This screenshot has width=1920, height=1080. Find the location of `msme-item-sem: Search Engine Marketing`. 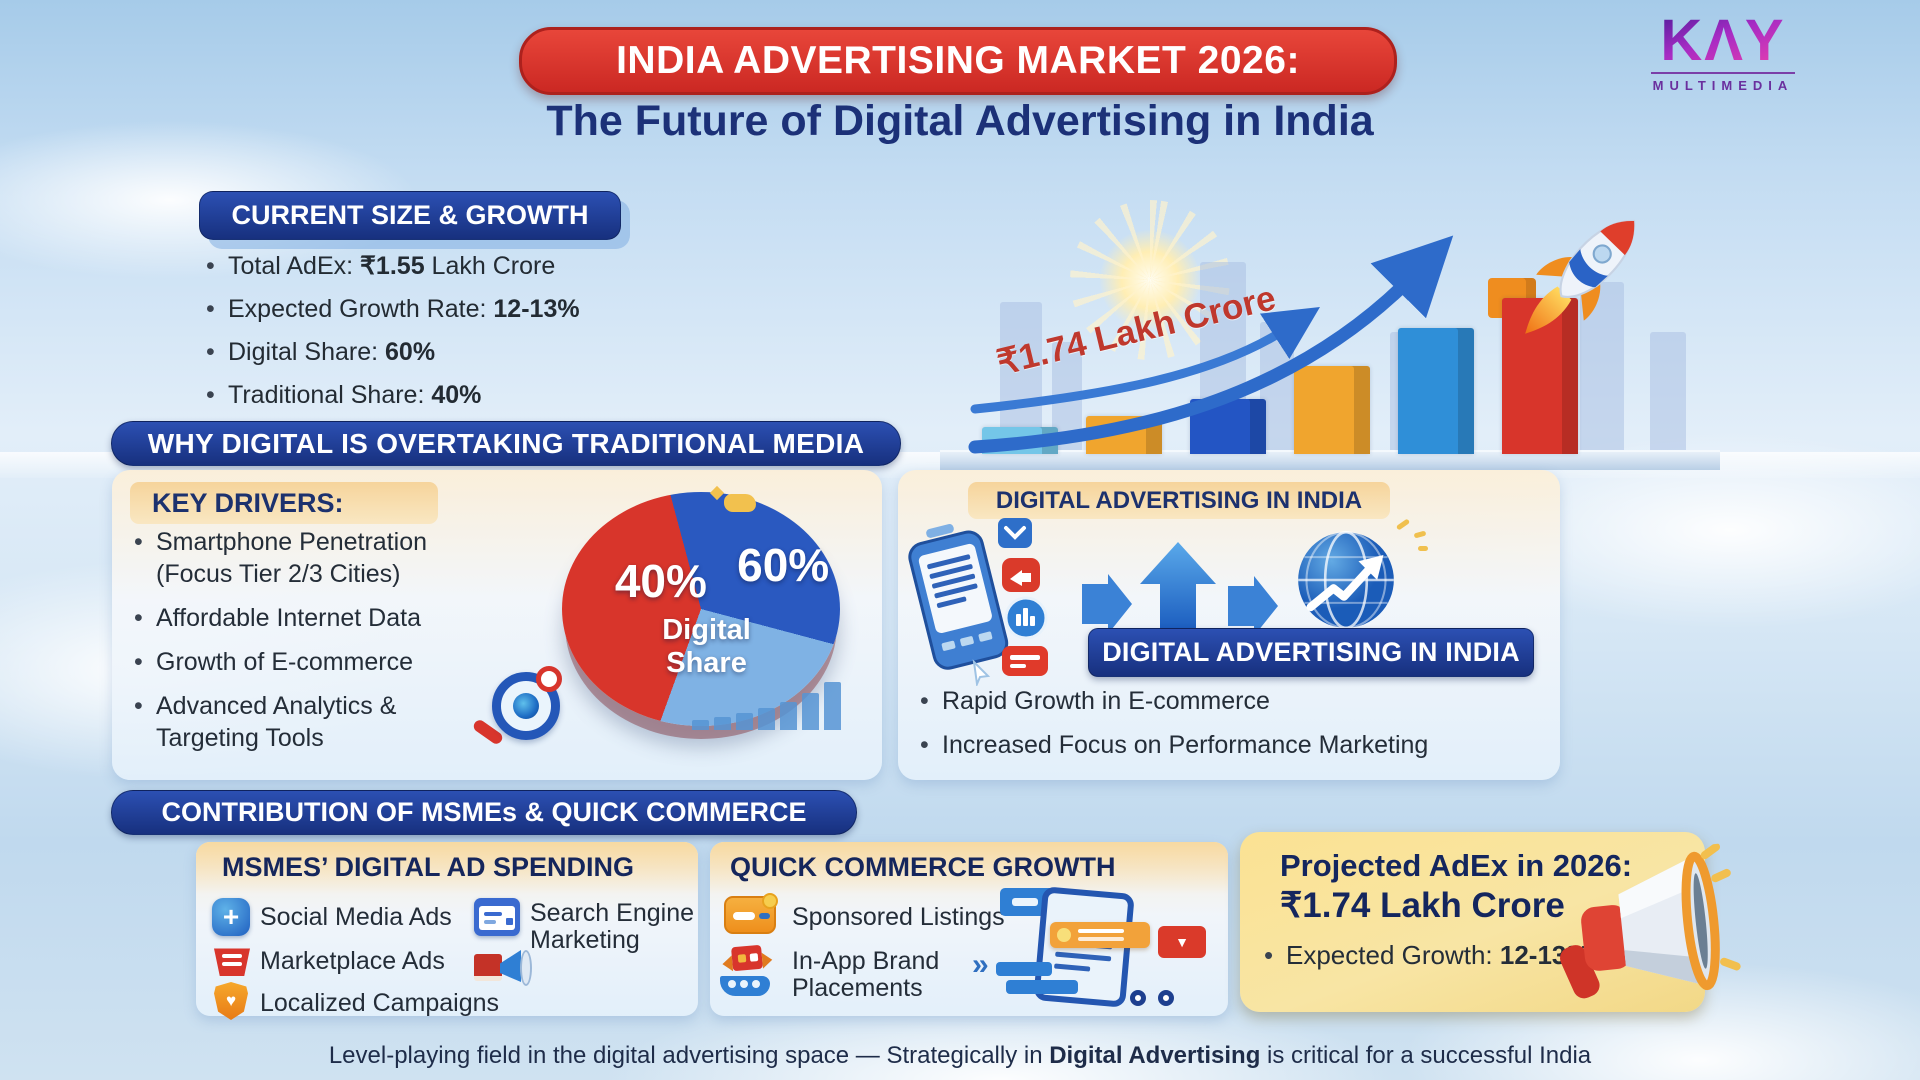

msme-item-sem: Search Engine Marketing is located at coordinates (612, 926).